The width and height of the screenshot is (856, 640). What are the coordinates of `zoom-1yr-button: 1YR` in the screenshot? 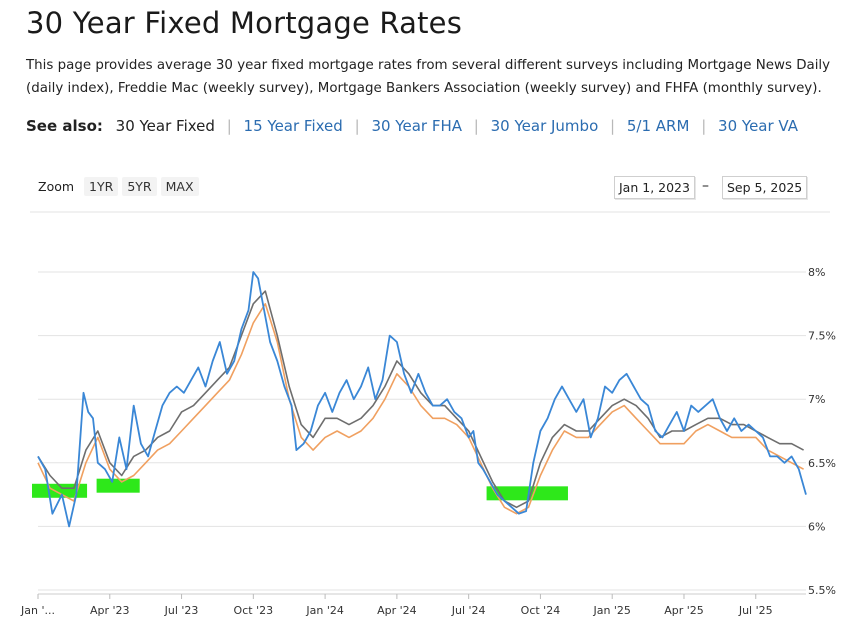 It's located at (101, 186).